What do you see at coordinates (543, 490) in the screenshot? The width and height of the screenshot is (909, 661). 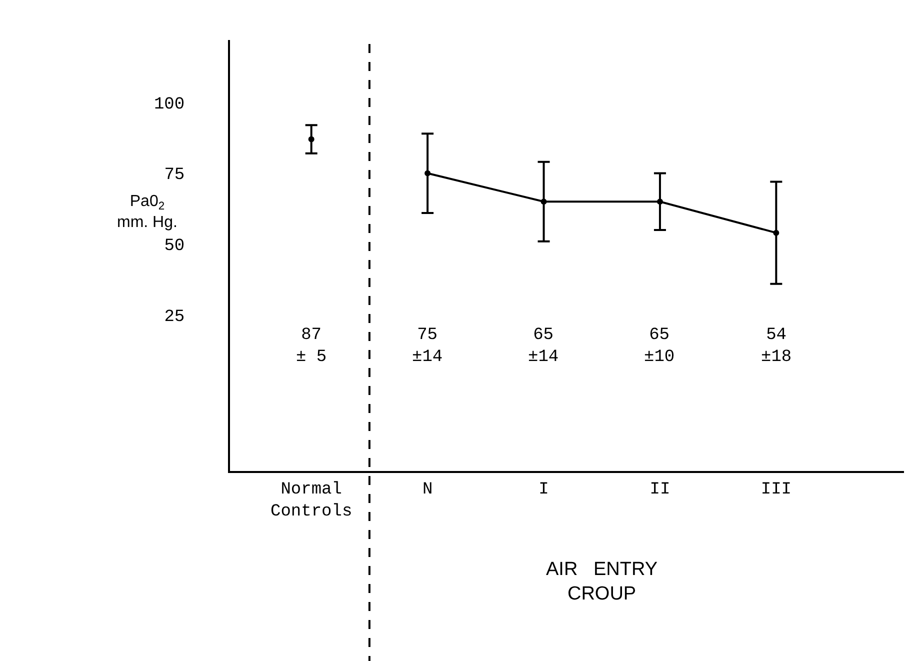 I see `x-tick-label: I` at bounding box center [543, 490].